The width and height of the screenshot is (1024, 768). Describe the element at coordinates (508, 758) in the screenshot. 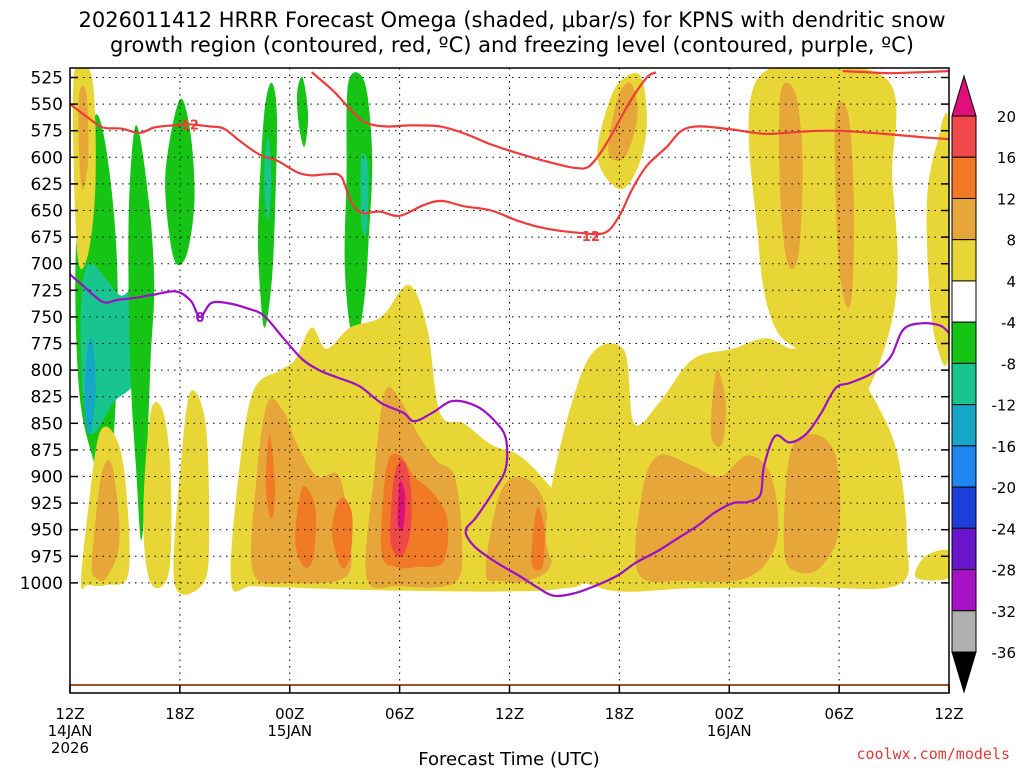

I see `x-axis-title: Forecast Time (UTC)` at that location.